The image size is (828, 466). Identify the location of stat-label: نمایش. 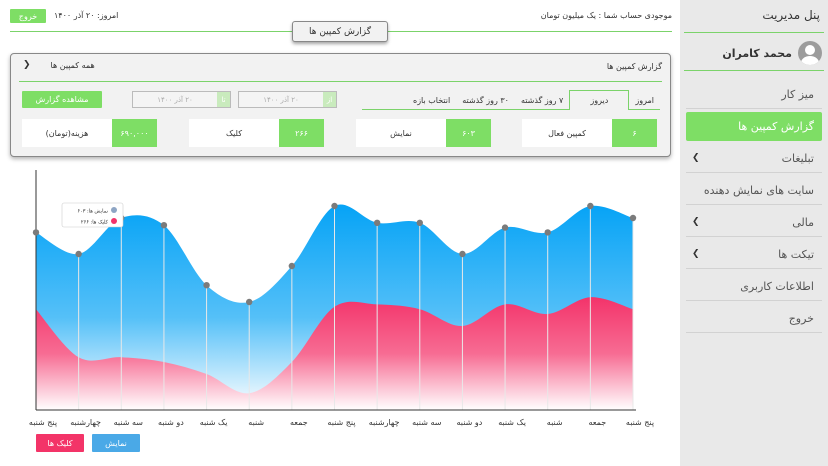
(401, 133).